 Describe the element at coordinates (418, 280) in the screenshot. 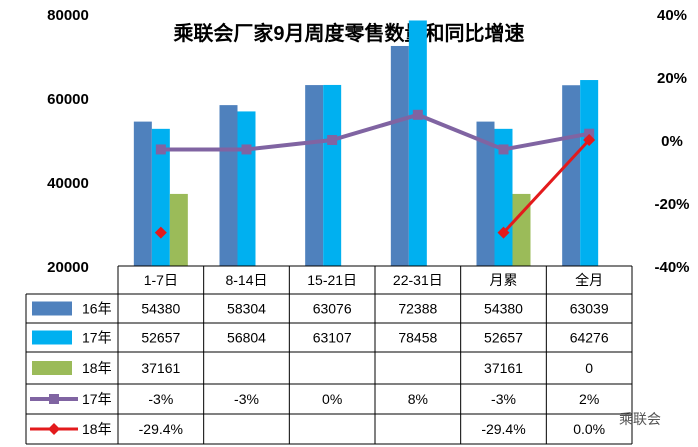

I see `table-header-cell: 22-31日` at that location.